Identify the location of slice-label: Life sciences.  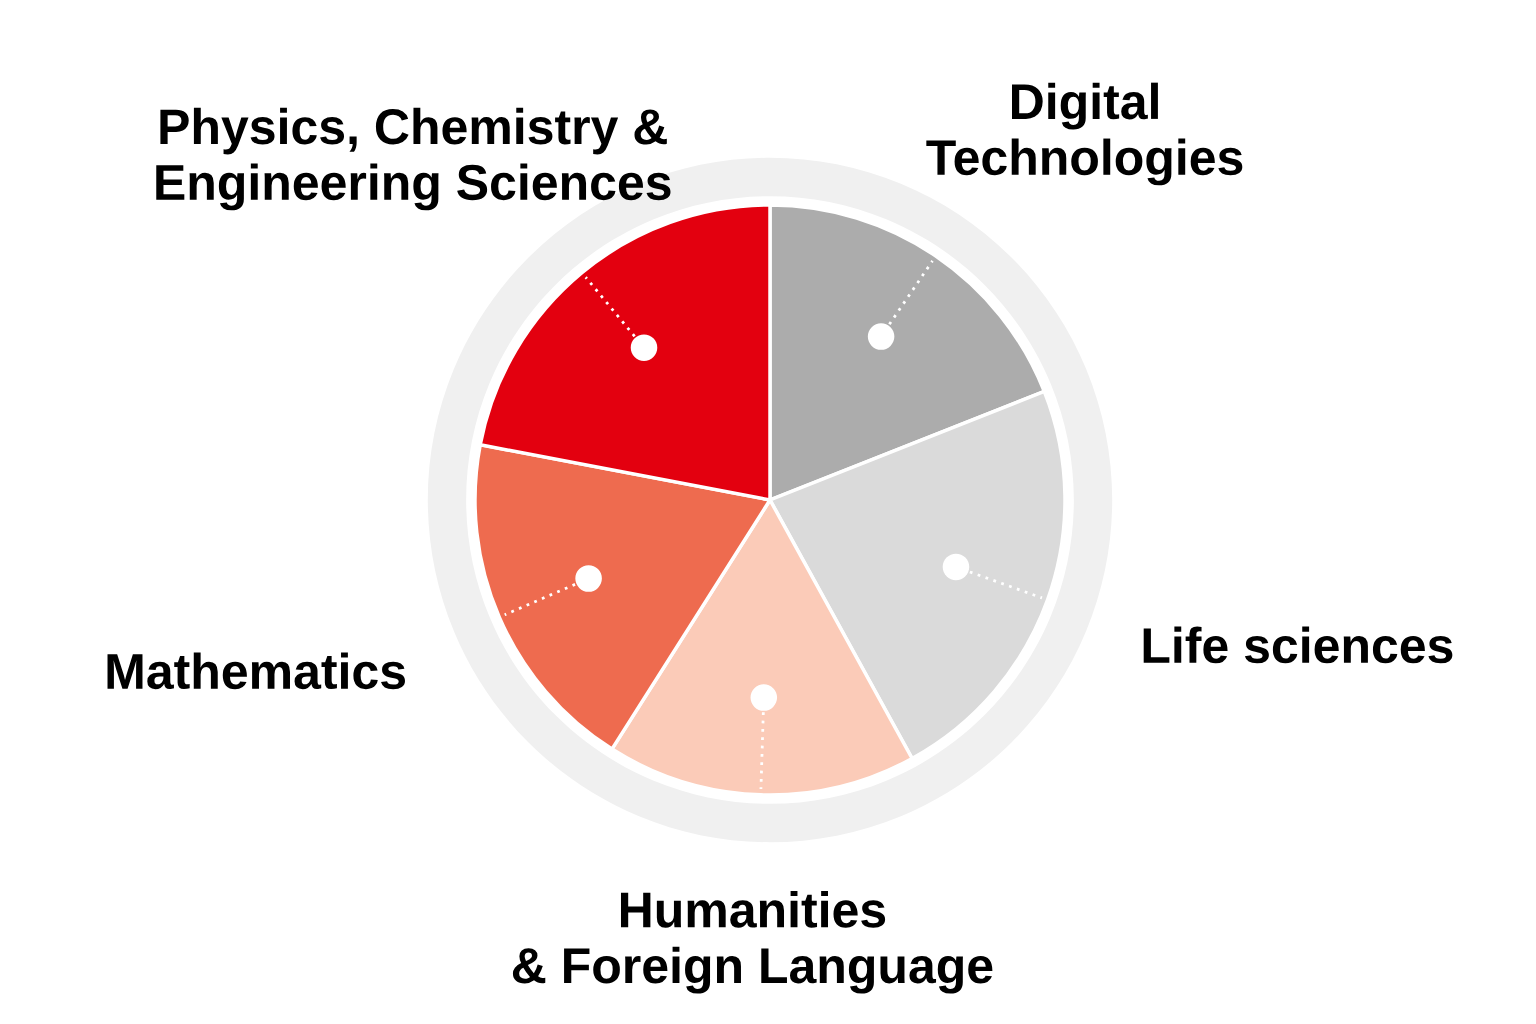
(1298, 645).